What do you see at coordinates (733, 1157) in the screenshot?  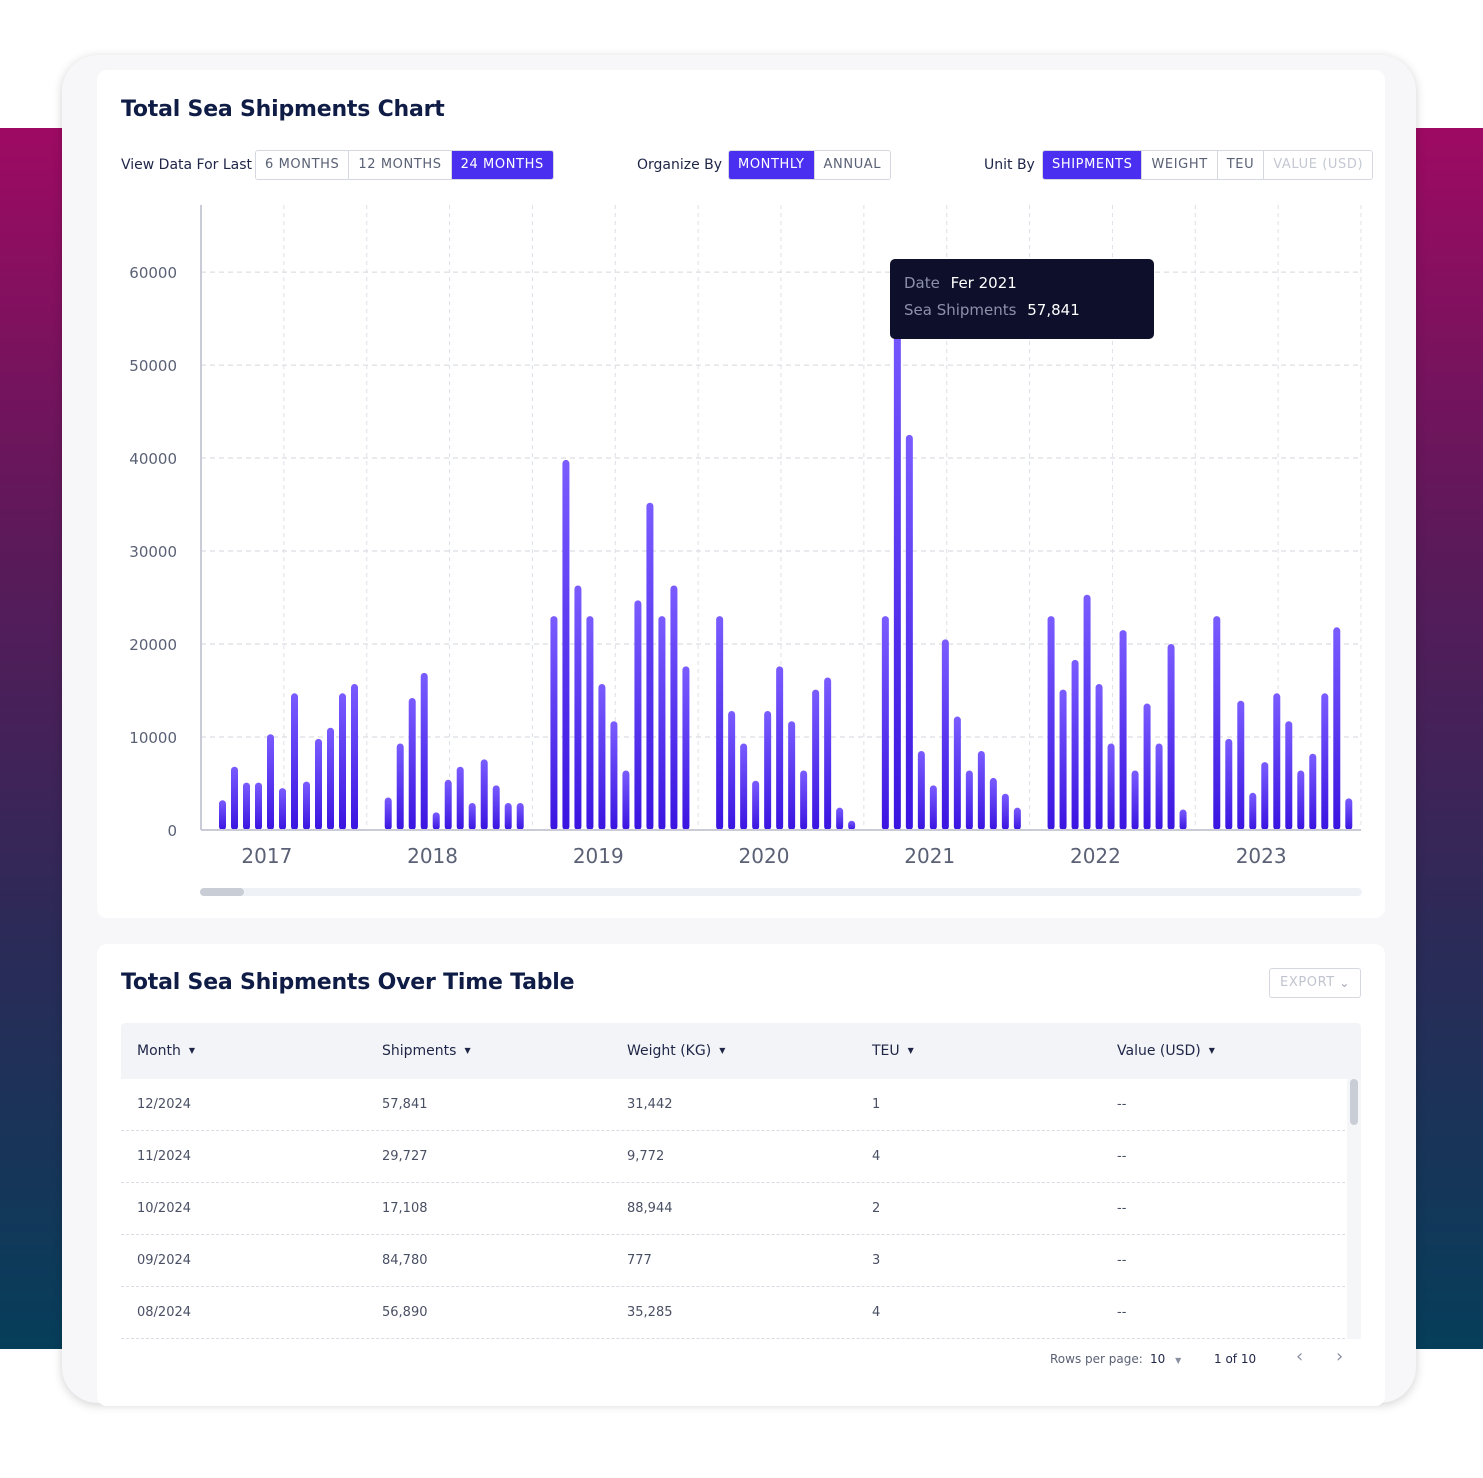 I see `table-row: 11/2024 29,727 9,772 4 --` at bounding box center [733, 1157].